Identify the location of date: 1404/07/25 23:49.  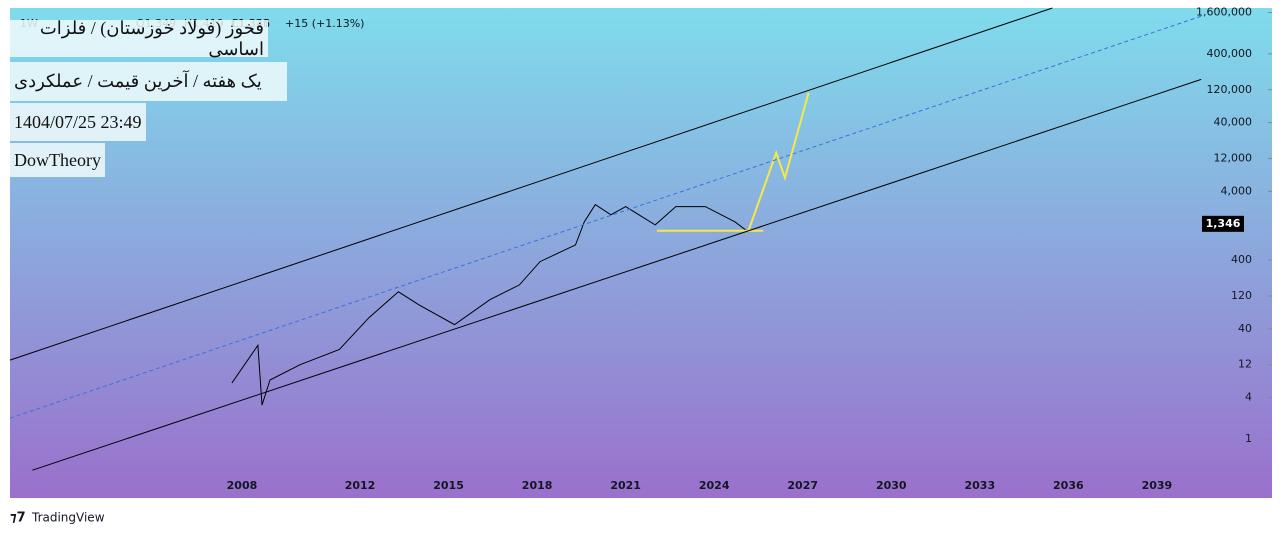
(78, 122).